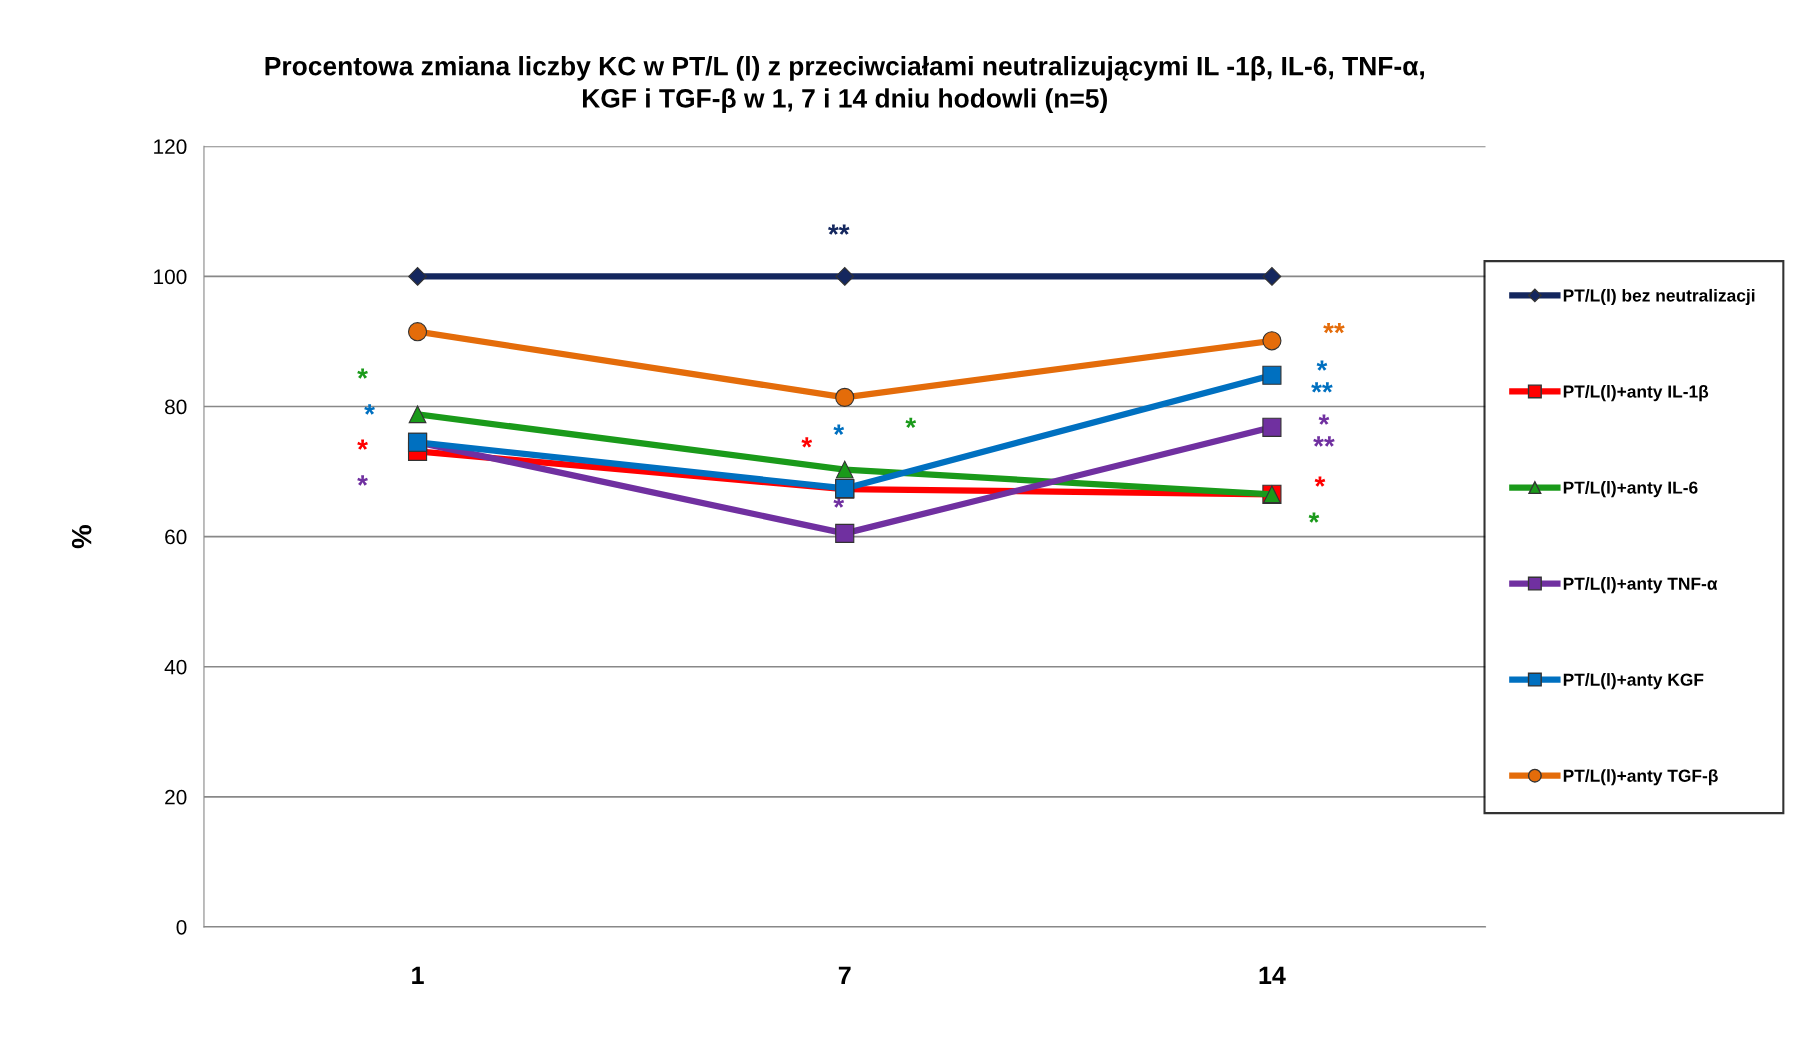 The width and height of the screenshot is (1805, 1045). Describe the element at coordinates (176, 407) in the screenshot. I see `y-tick-label: 80` at that location.